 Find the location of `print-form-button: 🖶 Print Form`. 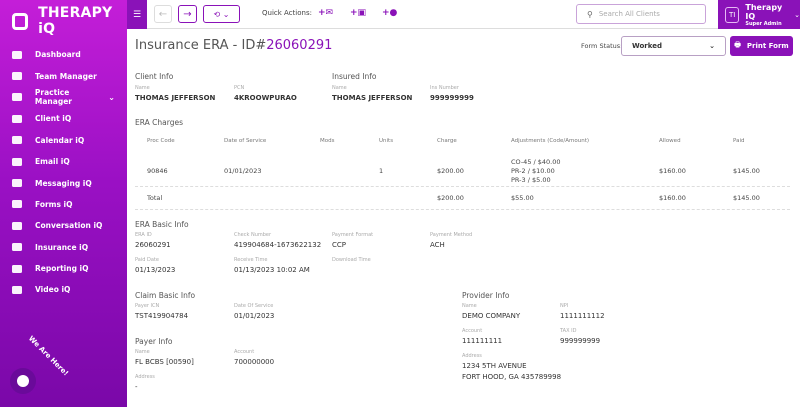

print-form-button: 🖶 Print Form is located at coordinates (761, 46).